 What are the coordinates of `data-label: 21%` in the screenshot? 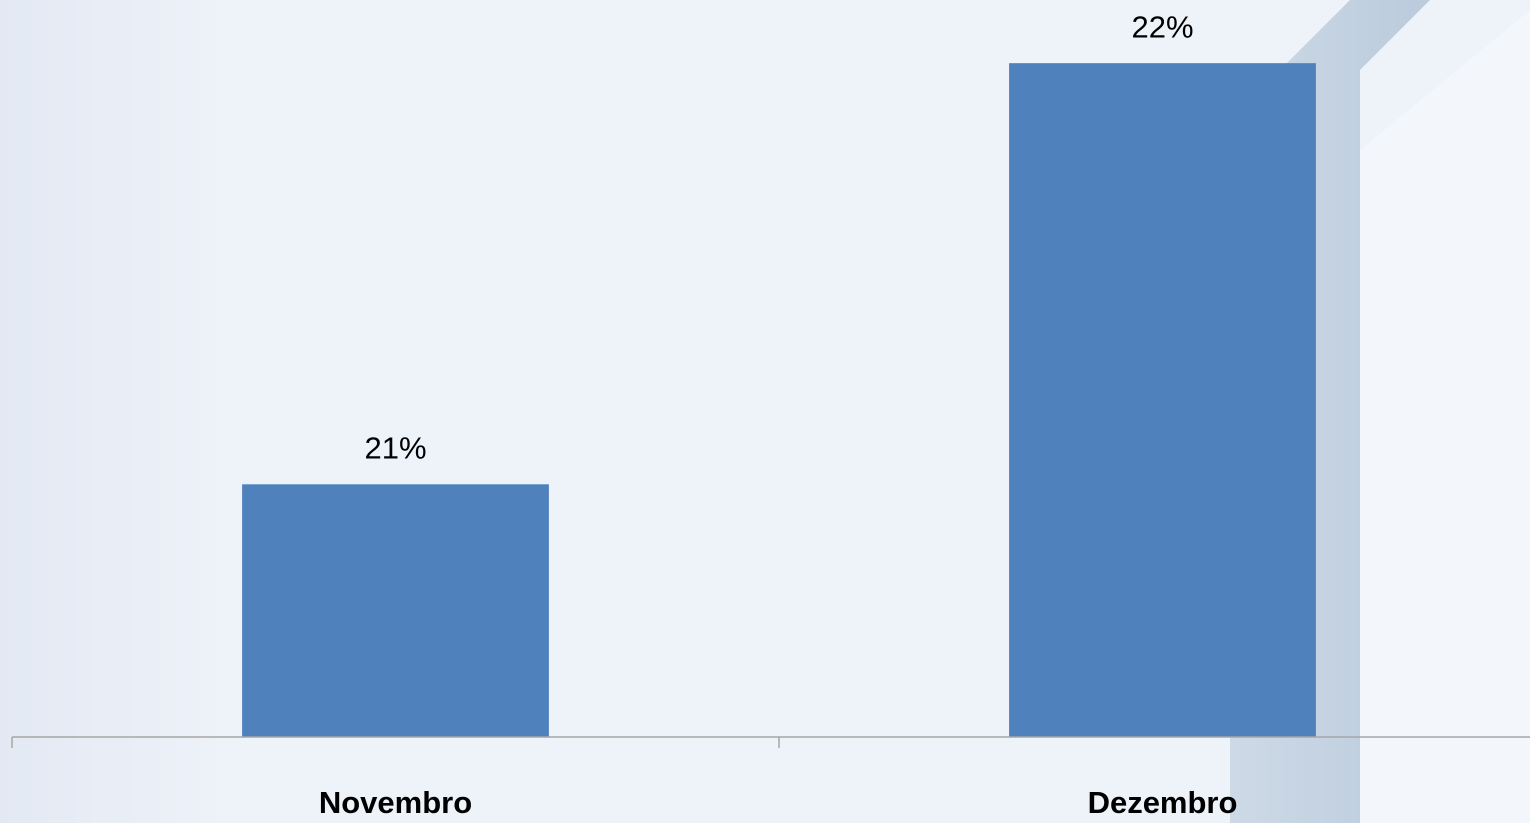 It's located at (395, 448).